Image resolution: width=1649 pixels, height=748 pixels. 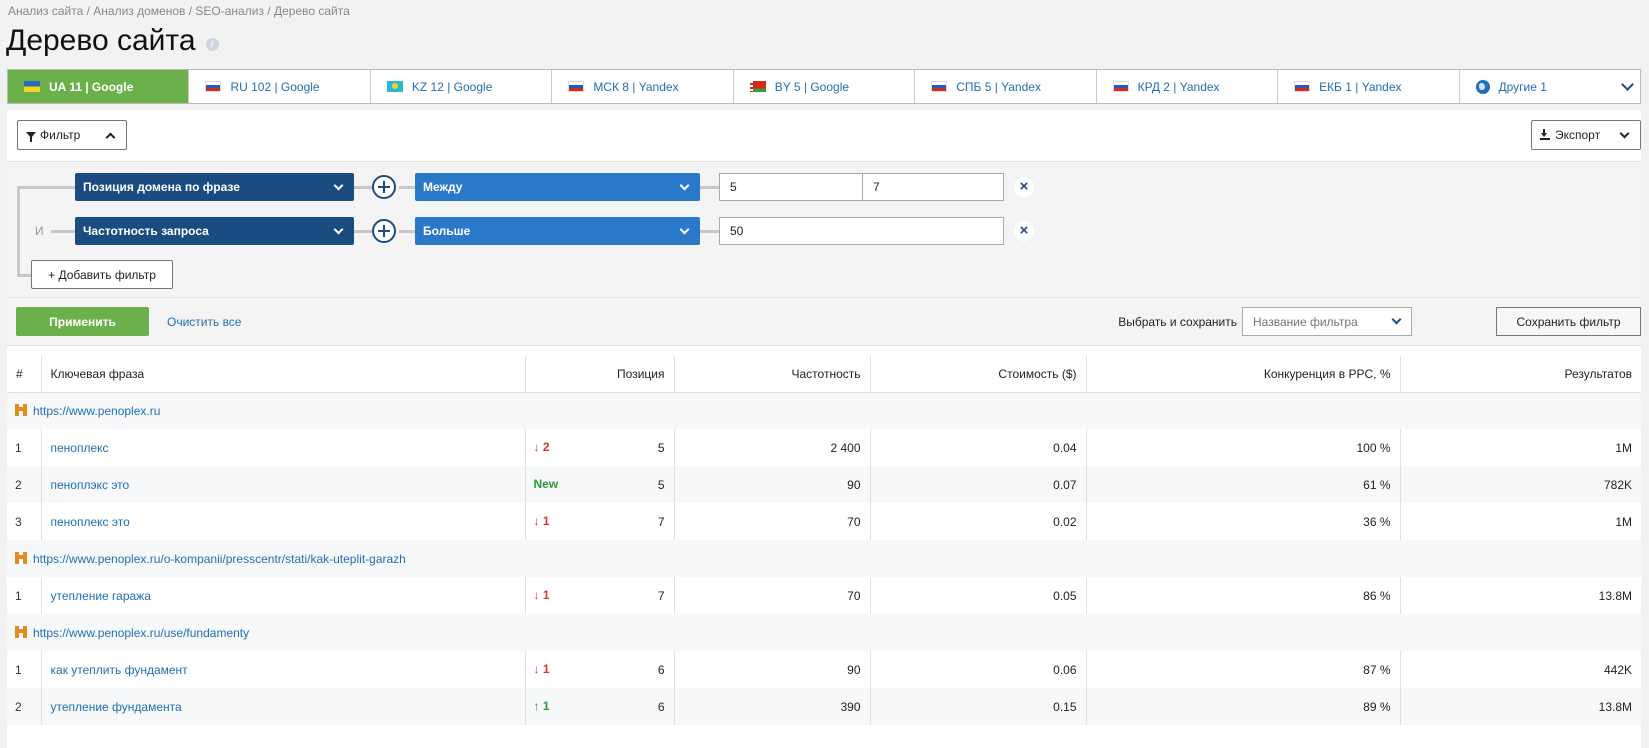 I want to click on col-header-phrase: Ключевая фраза, so click(x=283, y=374).